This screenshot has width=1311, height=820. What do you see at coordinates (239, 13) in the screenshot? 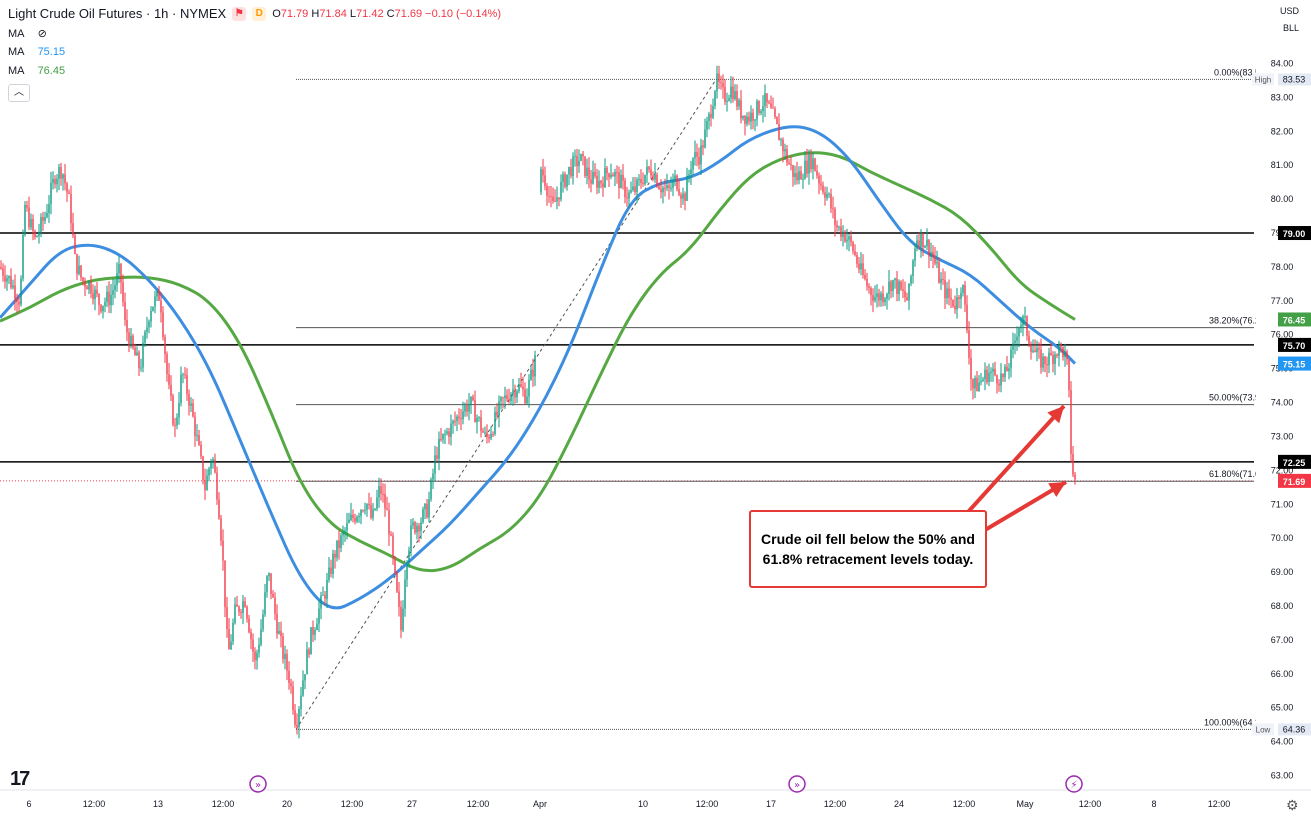
I see `flag-icon: ⚑` at bounding box center [239, 13].